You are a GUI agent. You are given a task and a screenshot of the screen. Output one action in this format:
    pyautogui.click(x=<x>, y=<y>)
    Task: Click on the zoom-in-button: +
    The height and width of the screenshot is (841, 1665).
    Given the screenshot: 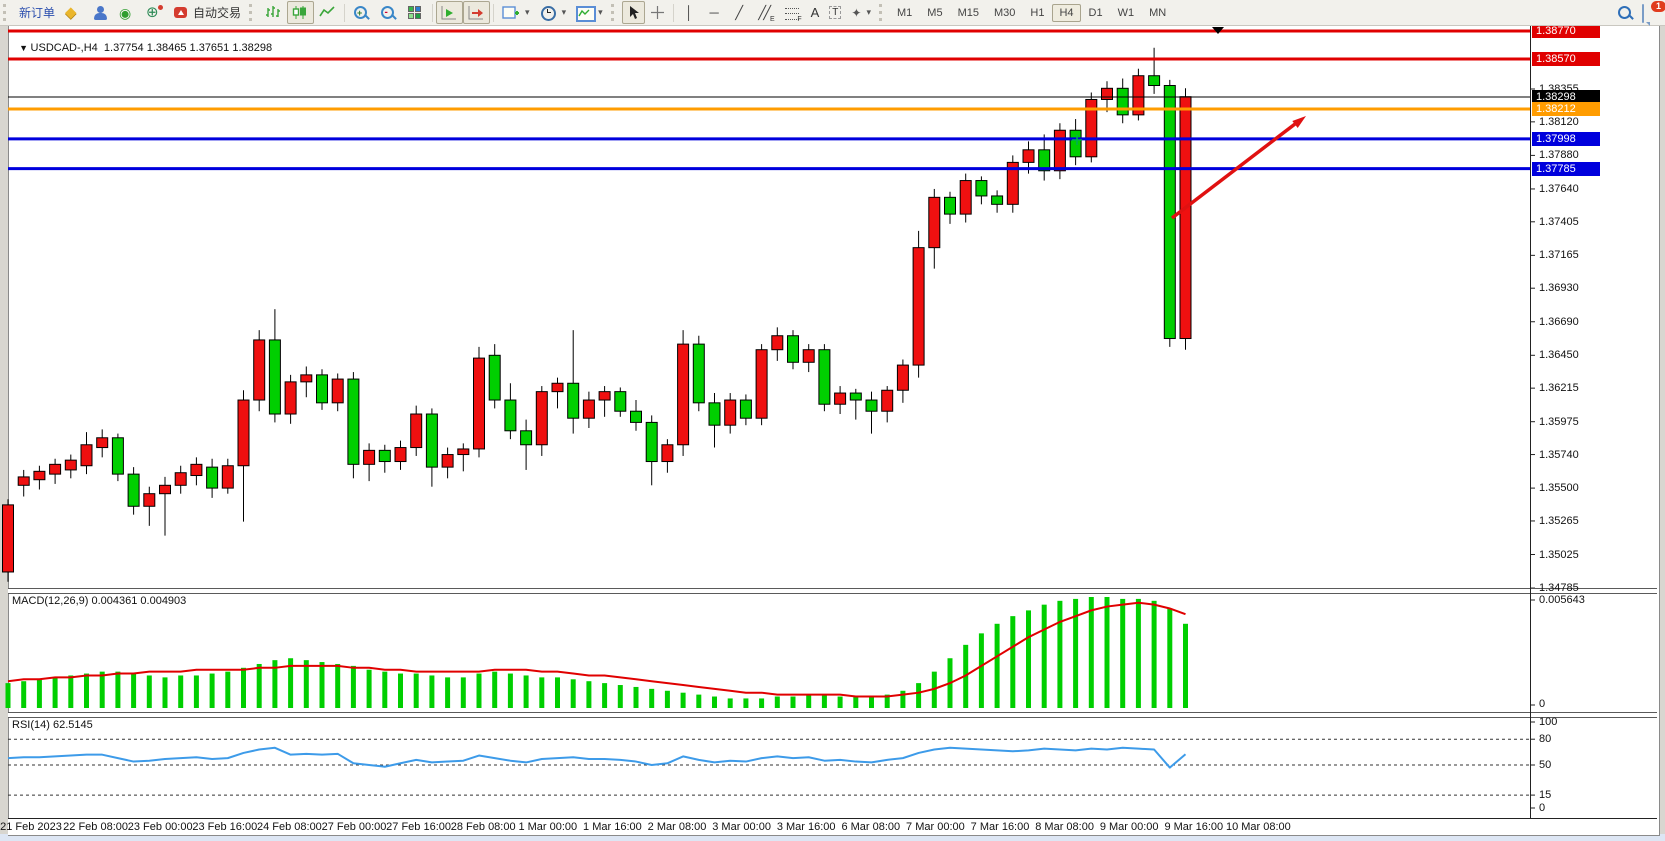 What is the action you would take?
    pyautogui.click(x=361, y=12)
    